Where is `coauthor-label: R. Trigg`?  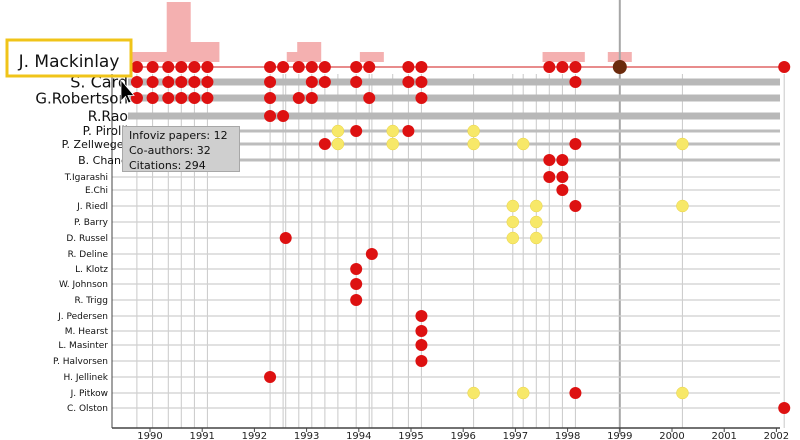 coauthor-label: R. Trigg is located at coordinates (91, 301).